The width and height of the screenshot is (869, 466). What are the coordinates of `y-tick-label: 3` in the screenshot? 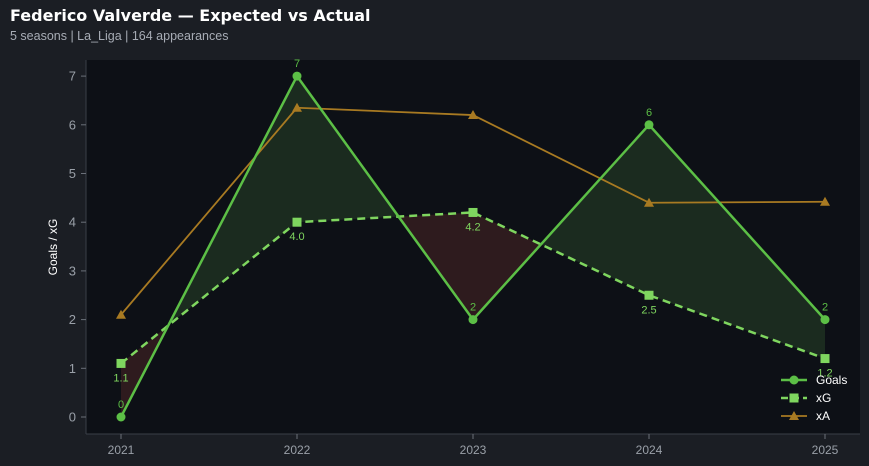 It's located at (72, 270).